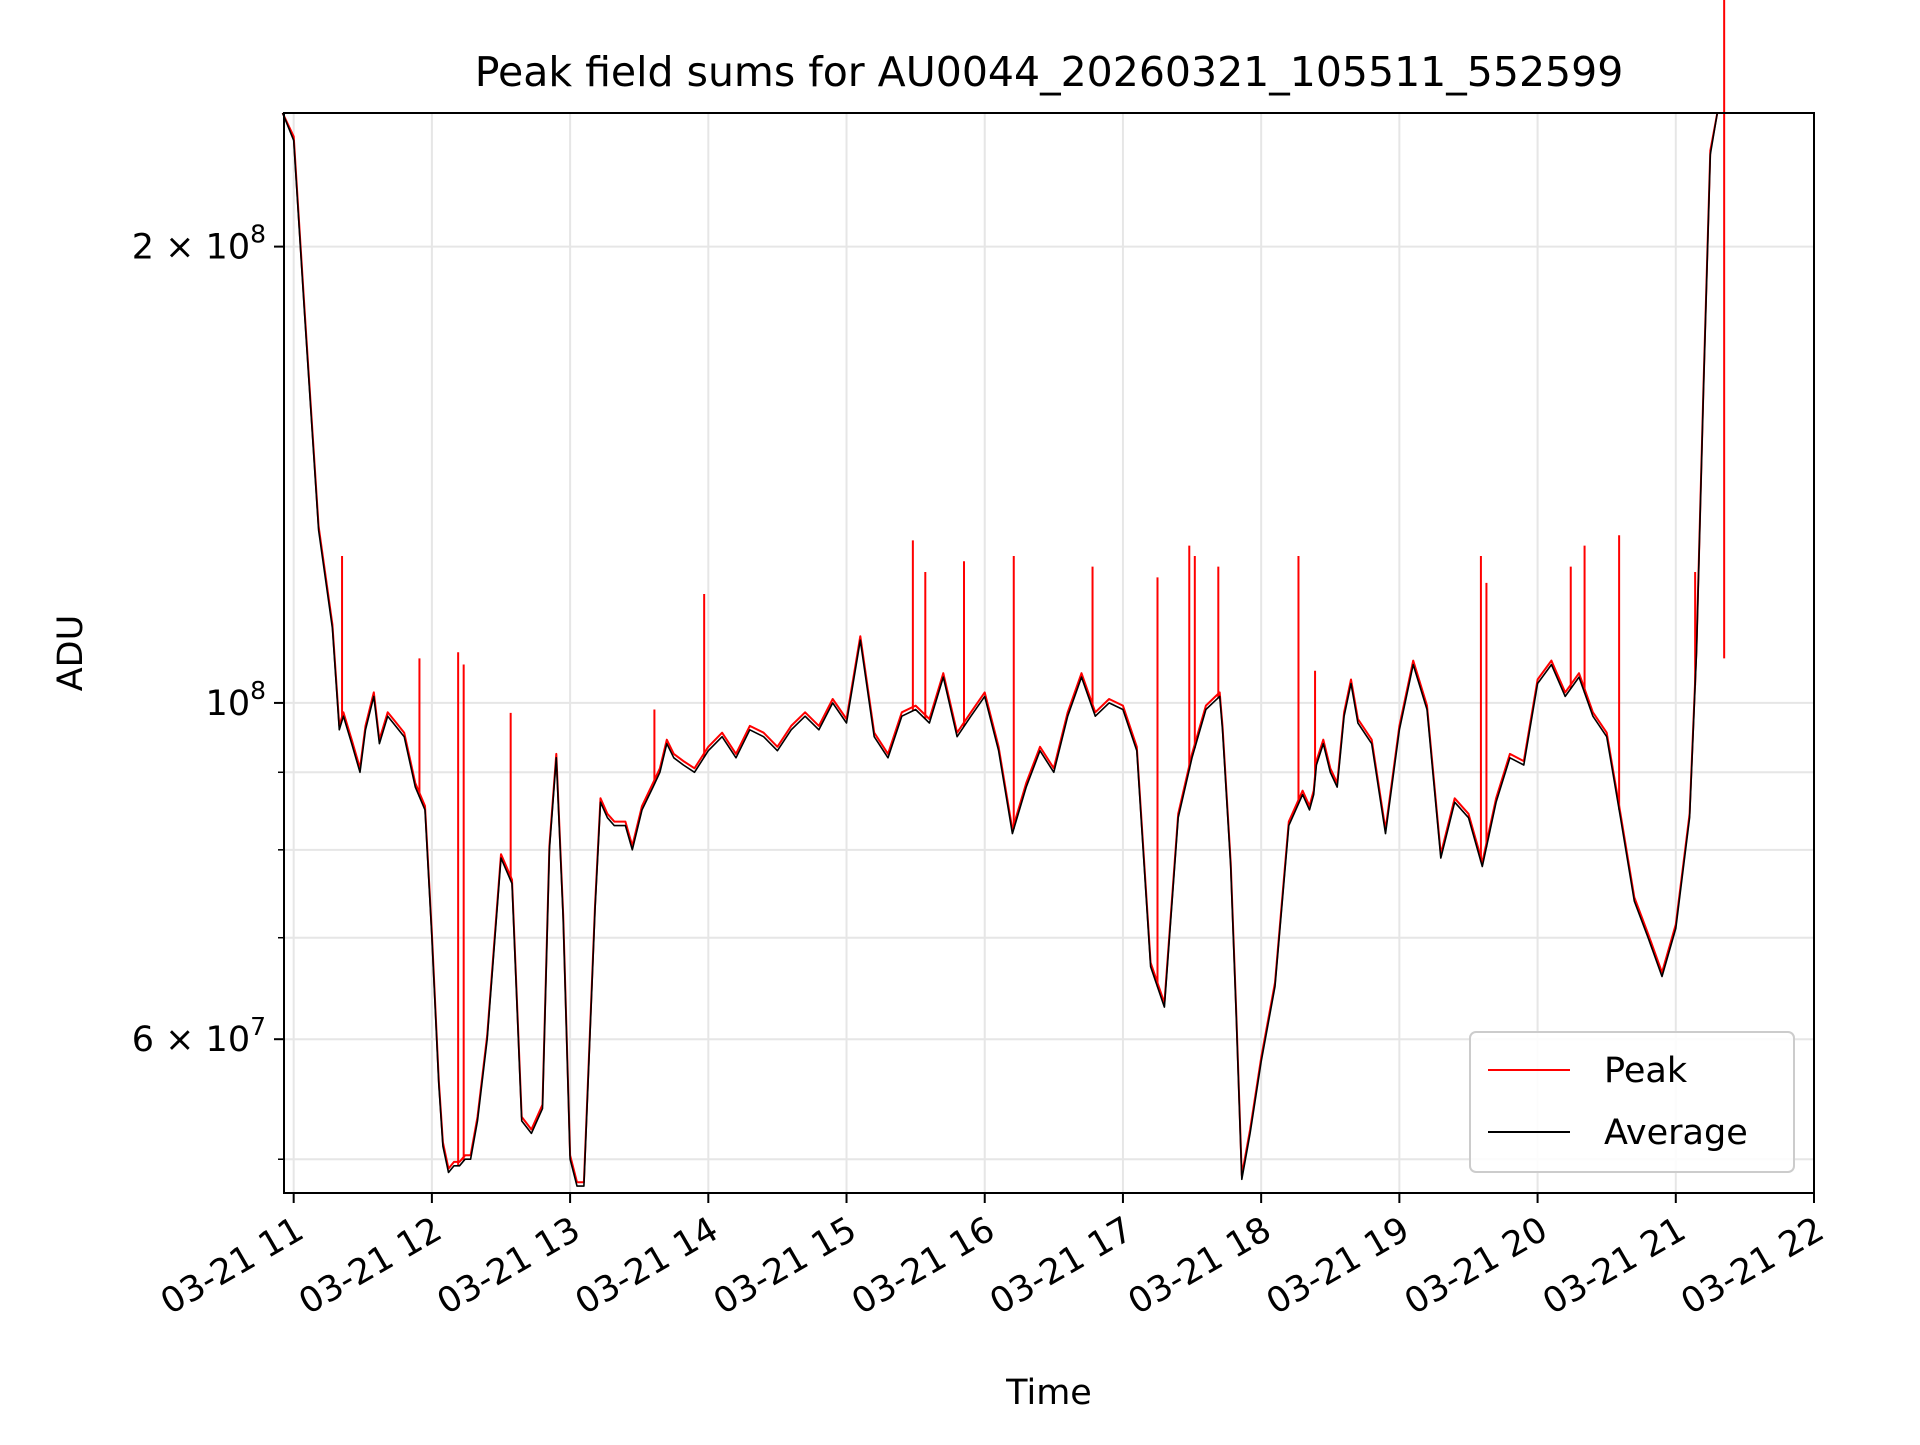 The width and height of the screenshot is (1920, 1445). What do you see at coordinates (1676, 1133) in the screenshot?
I see `legend-average-label: Average` at bounding box center [1676, 1133].